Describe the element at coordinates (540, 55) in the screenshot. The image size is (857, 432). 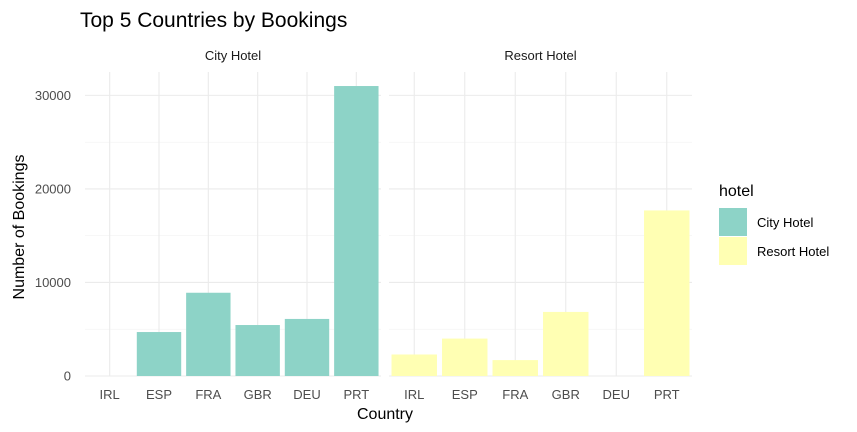
I see `facet-strip-label: Resort Hotel` at that location.